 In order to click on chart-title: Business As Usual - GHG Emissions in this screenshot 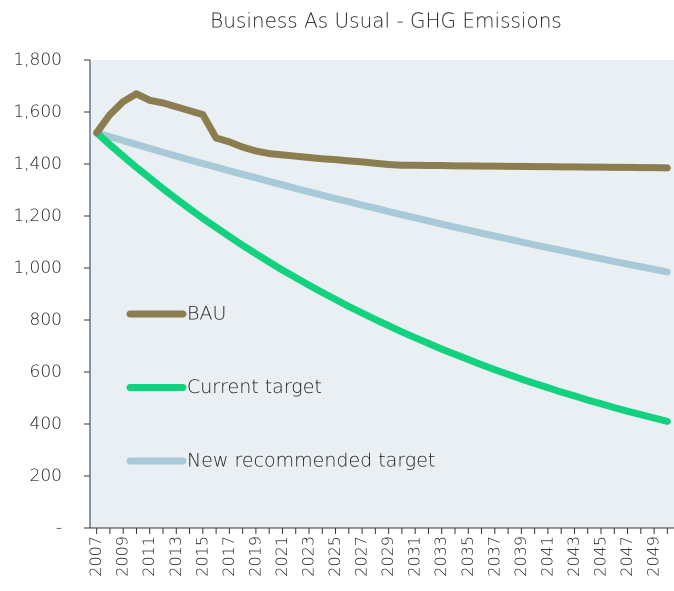, I will do `click(386, 21)`.